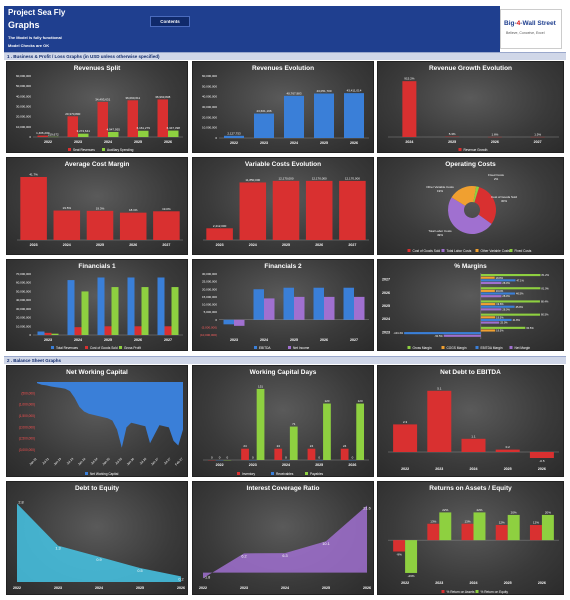 The width and height of the screenshot is (570, 600). Describe the element at coordinates (476, 150) in the screenshot. I see `legend-label: Revenue Growth` at that location.